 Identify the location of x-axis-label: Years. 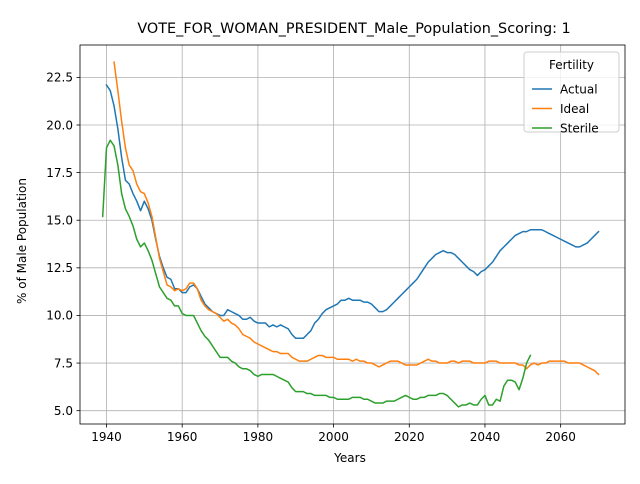
(349, 458).